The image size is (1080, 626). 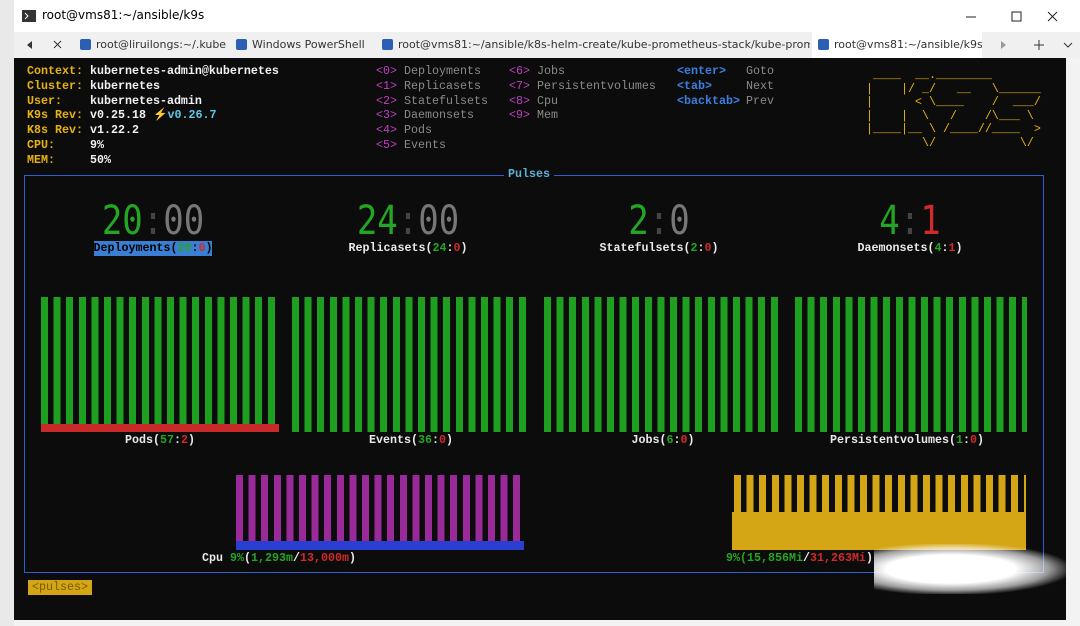 What do you see at coordinates (153, 221) in the screenshot?
I see `big-counter: 20:00` at bounding box center [153, 221].